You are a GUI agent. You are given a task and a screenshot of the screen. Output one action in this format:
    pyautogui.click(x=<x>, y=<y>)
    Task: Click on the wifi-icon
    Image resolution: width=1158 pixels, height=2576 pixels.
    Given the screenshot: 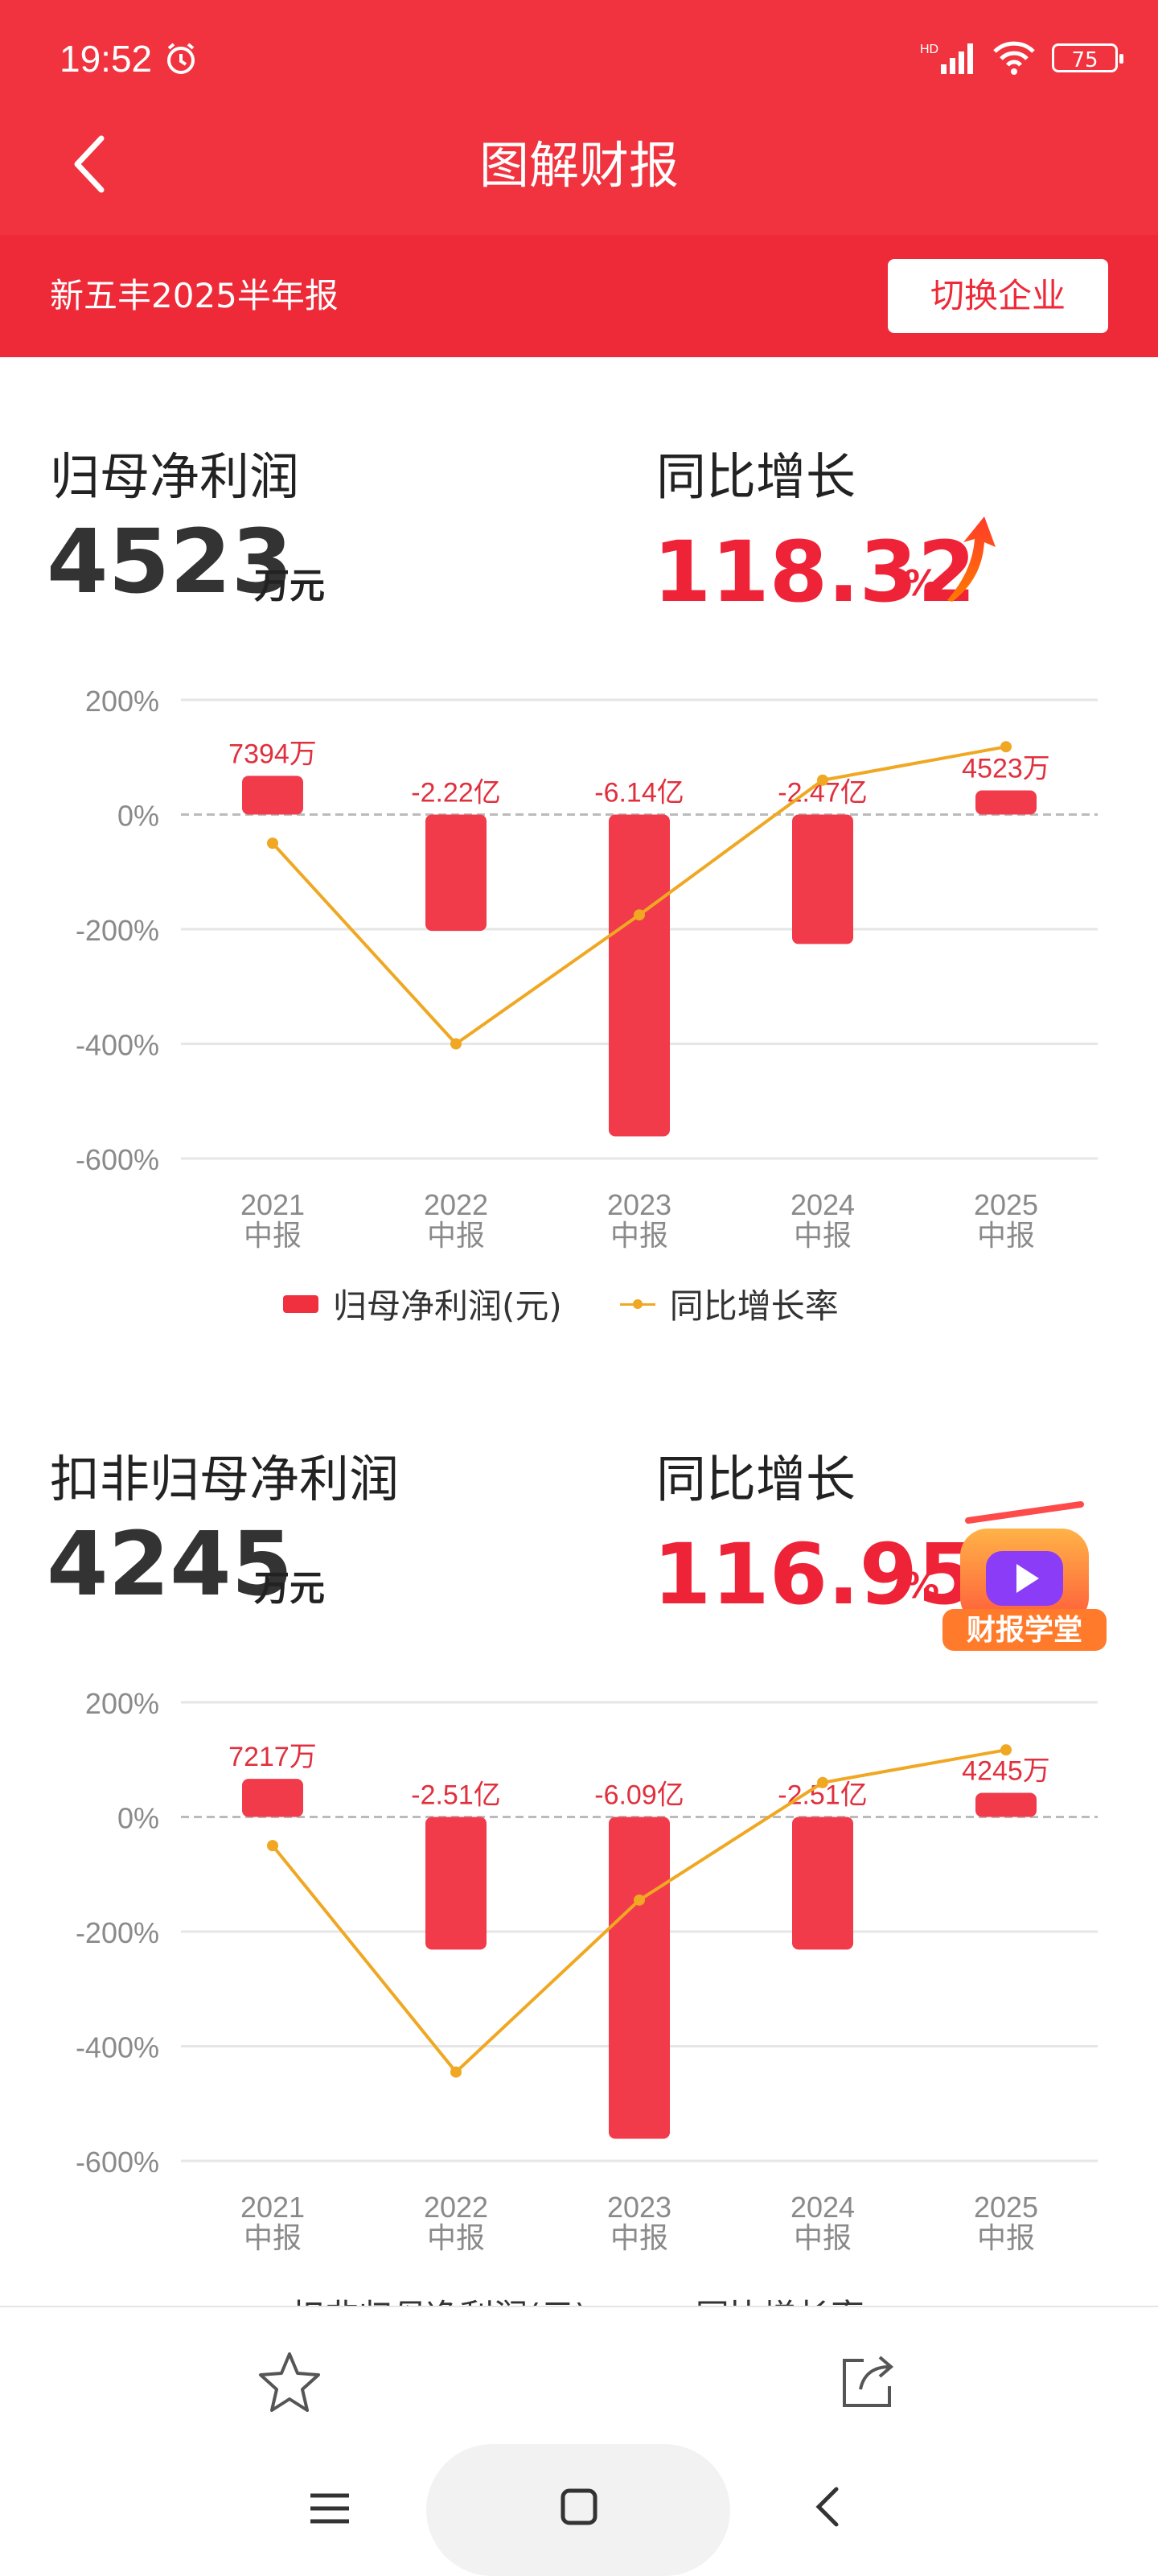 What is the action you would take?
    pyautogui.click(x=1014, y=58)
    